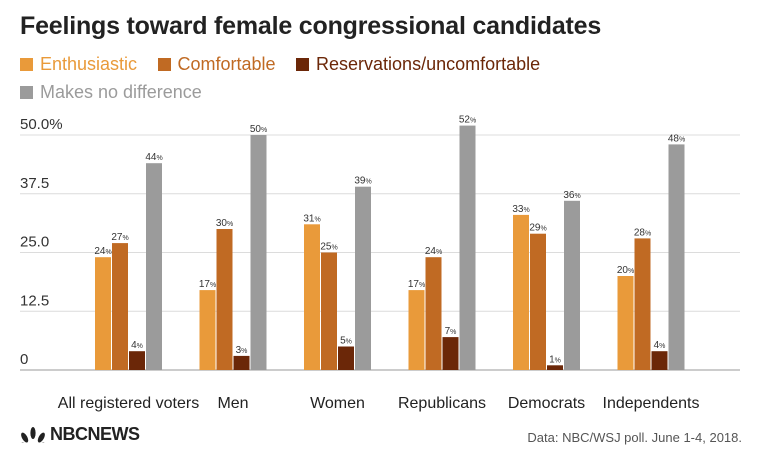  Describe the element at coordinates (676, 138) in the screenshot. I see `data-label: 48%` at that location.